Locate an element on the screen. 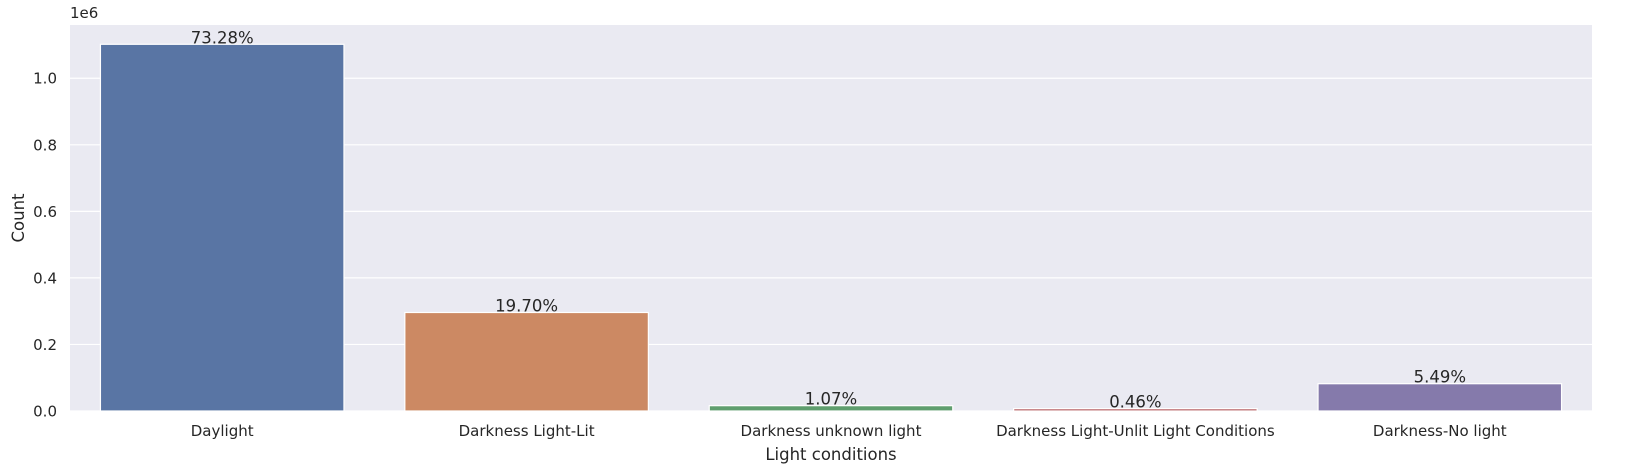  y-tick-label: 0.4 is located at coordinates (45, 278).